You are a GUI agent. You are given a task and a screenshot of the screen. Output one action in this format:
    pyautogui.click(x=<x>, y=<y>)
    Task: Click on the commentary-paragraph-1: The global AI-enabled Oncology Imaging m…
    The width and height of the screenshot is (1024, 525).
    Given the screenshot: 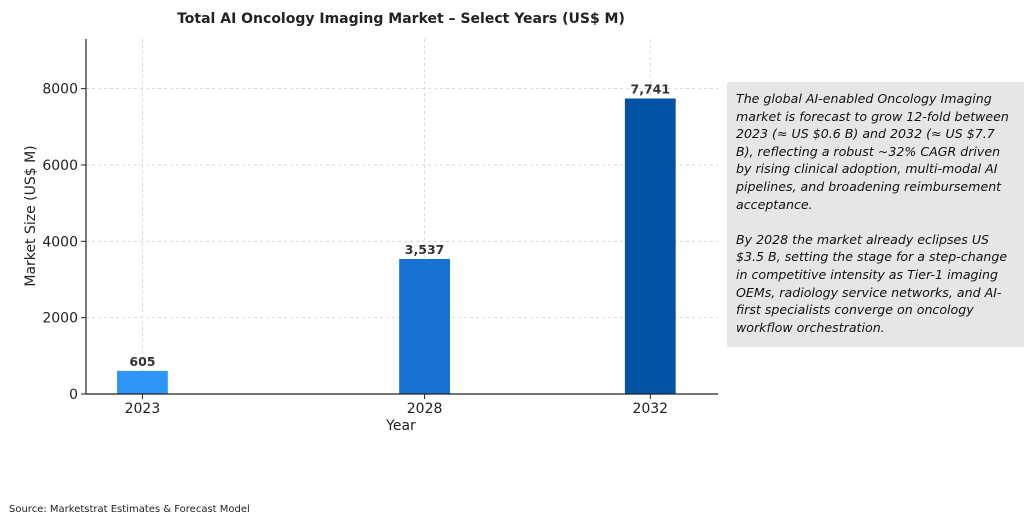 What is the action you would take?
    pyautogui.click(x=872, y=151)
    